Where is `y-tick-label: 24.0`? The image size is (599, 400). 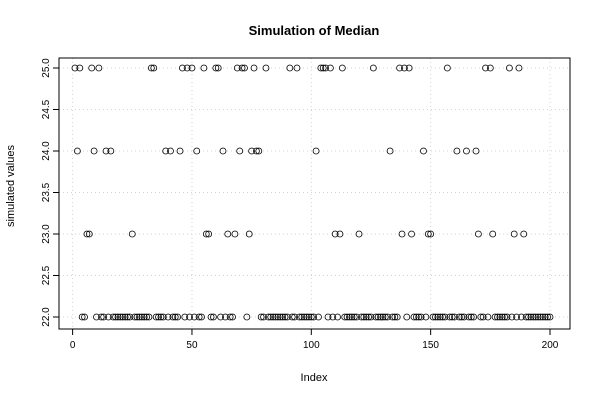 y-tick-label: 24.0 is located at coordinates (46, 151).